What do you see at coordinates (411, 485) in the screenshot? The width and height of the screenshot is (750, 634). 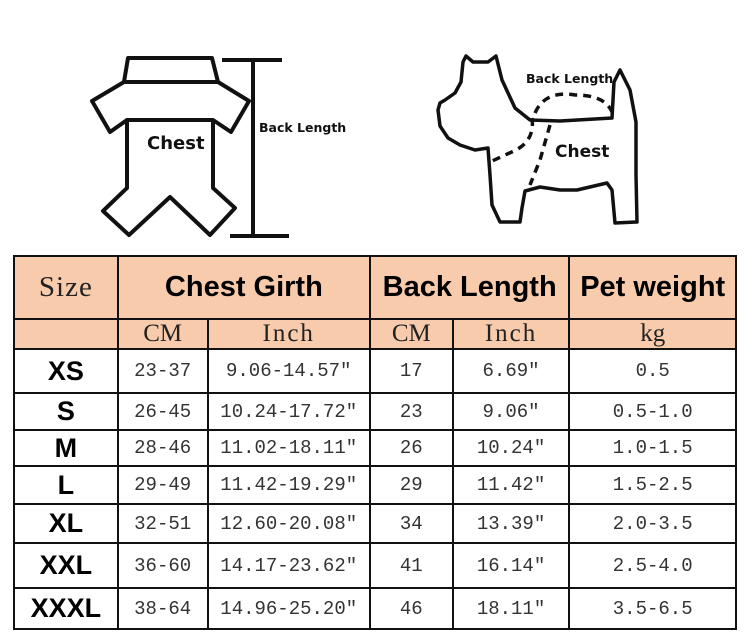 I see `back-cm-cell: 29` at bounding box center [411, 485].